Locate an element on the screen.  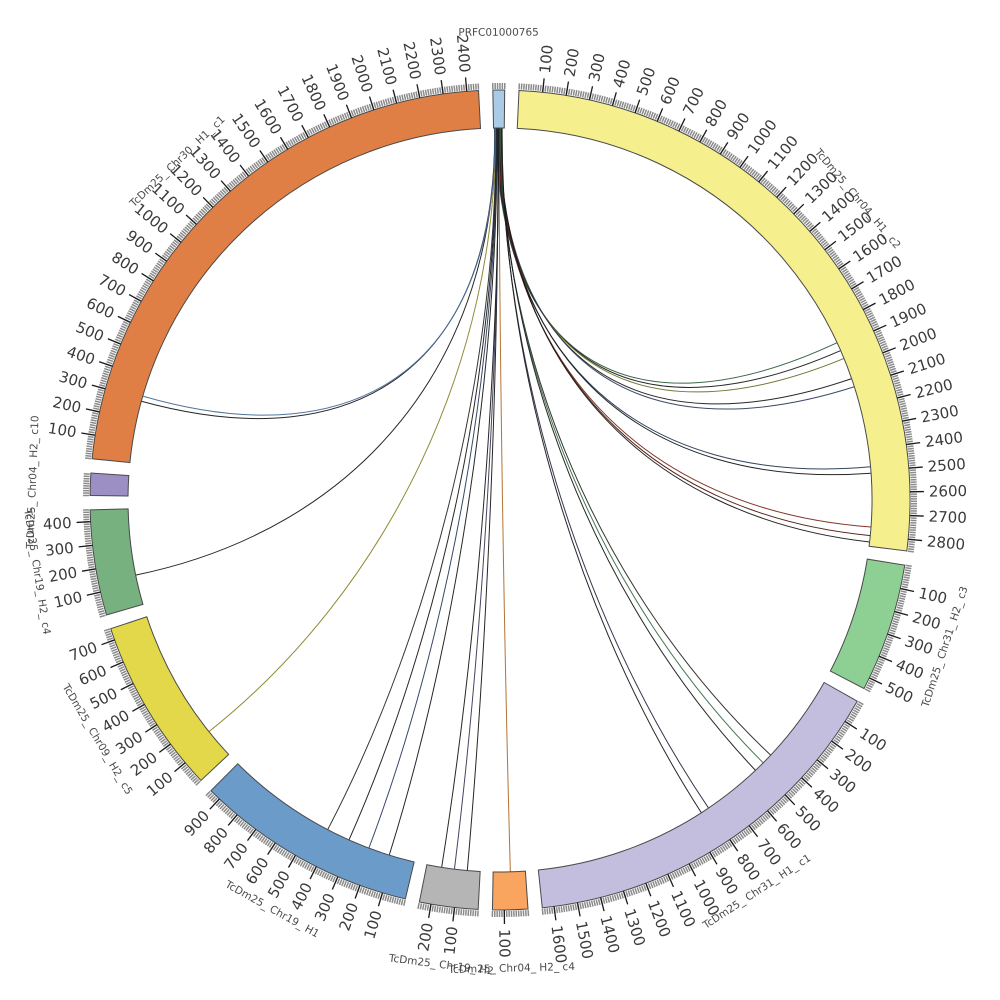
tick-label: 2800 is located at coordinates (946, 543).